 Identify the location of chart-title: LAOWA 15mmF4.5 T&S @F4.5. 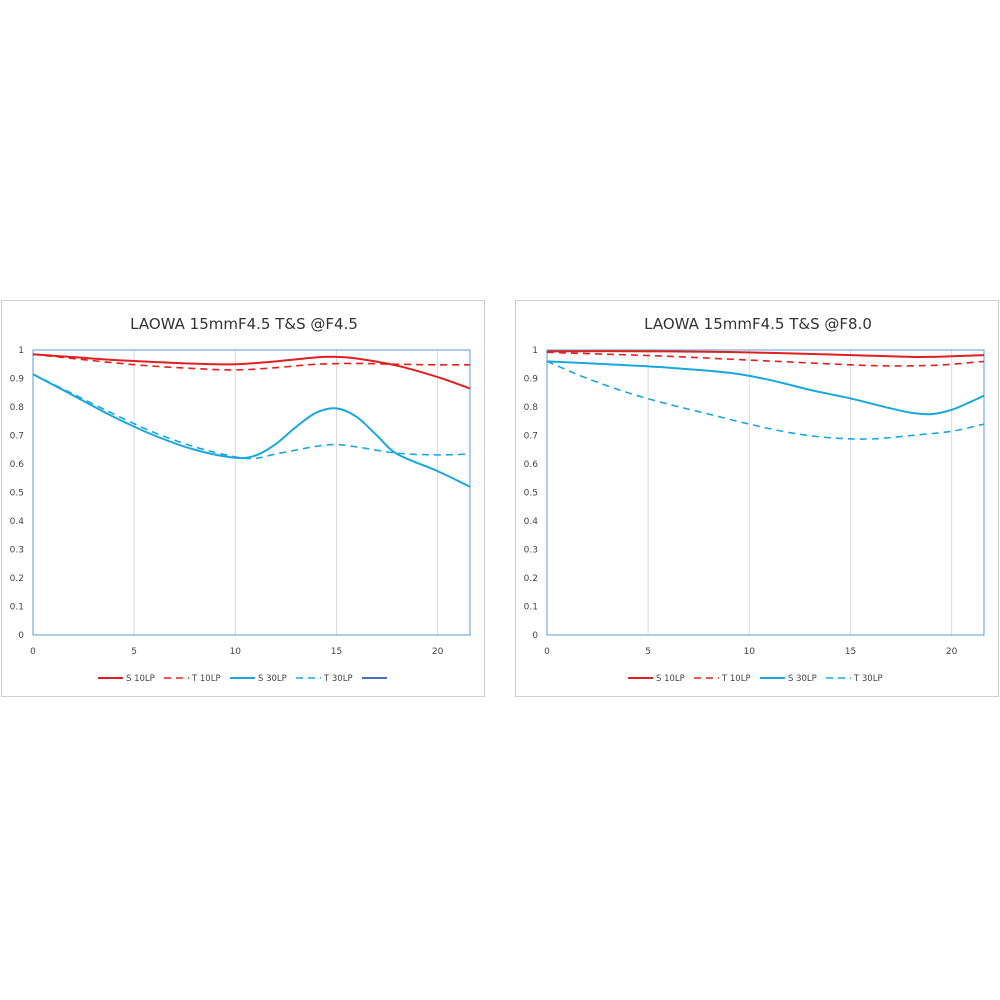
(244, 324).